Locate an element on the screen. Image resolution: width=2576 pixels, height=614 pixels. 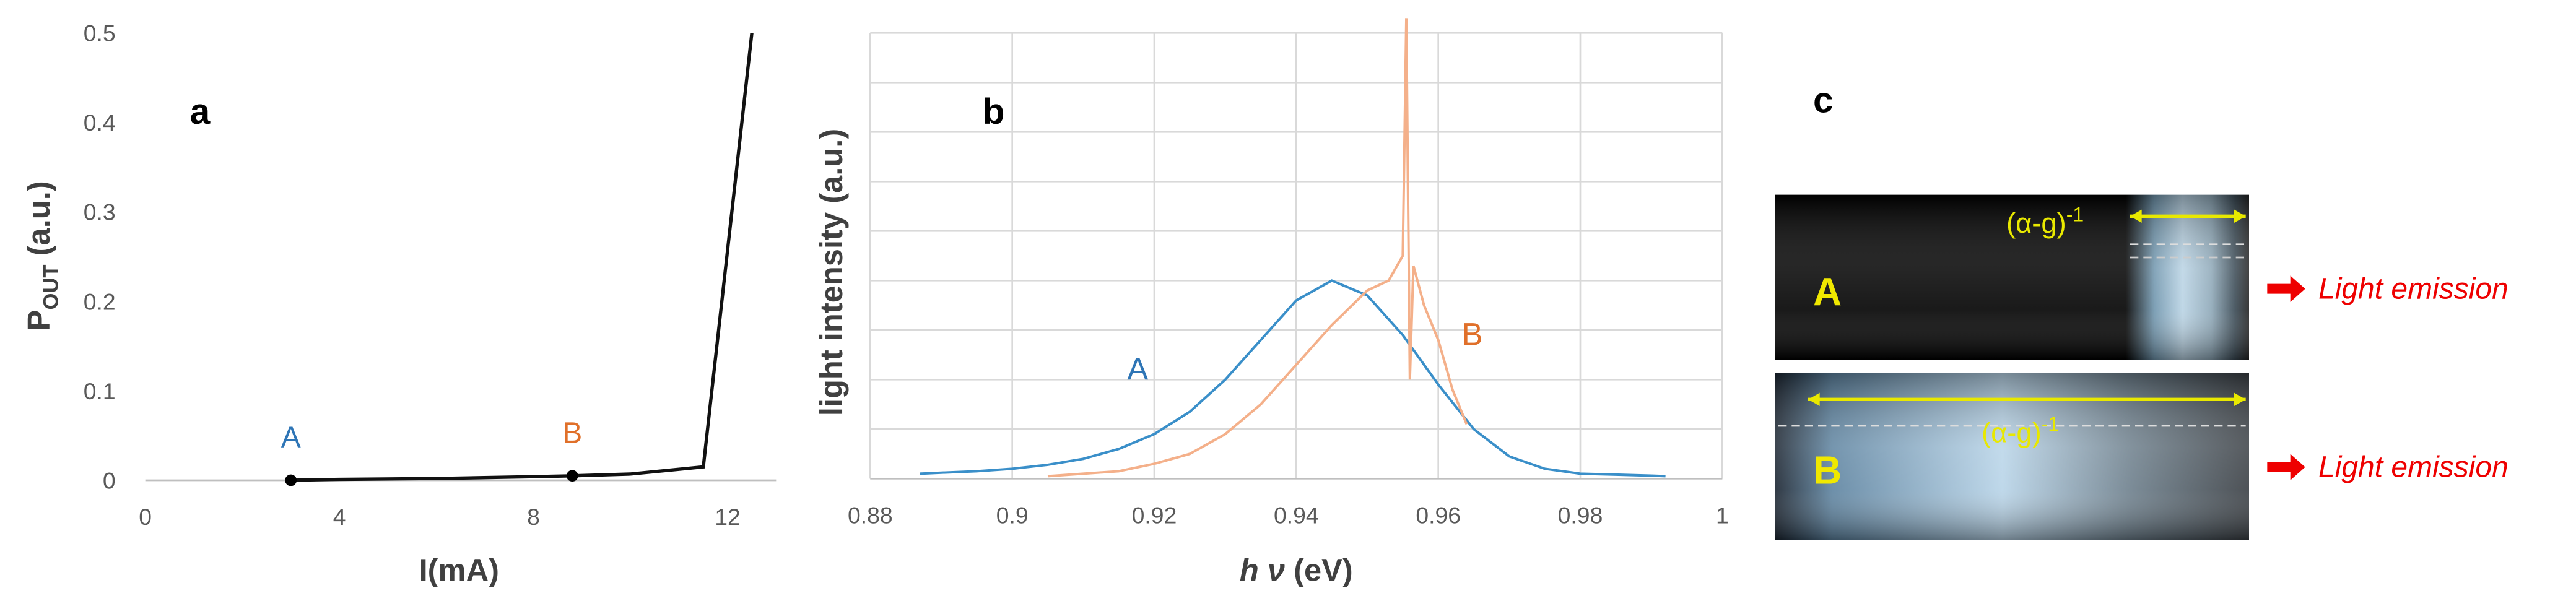
marker-label: A is located at coordinates (291, 438).